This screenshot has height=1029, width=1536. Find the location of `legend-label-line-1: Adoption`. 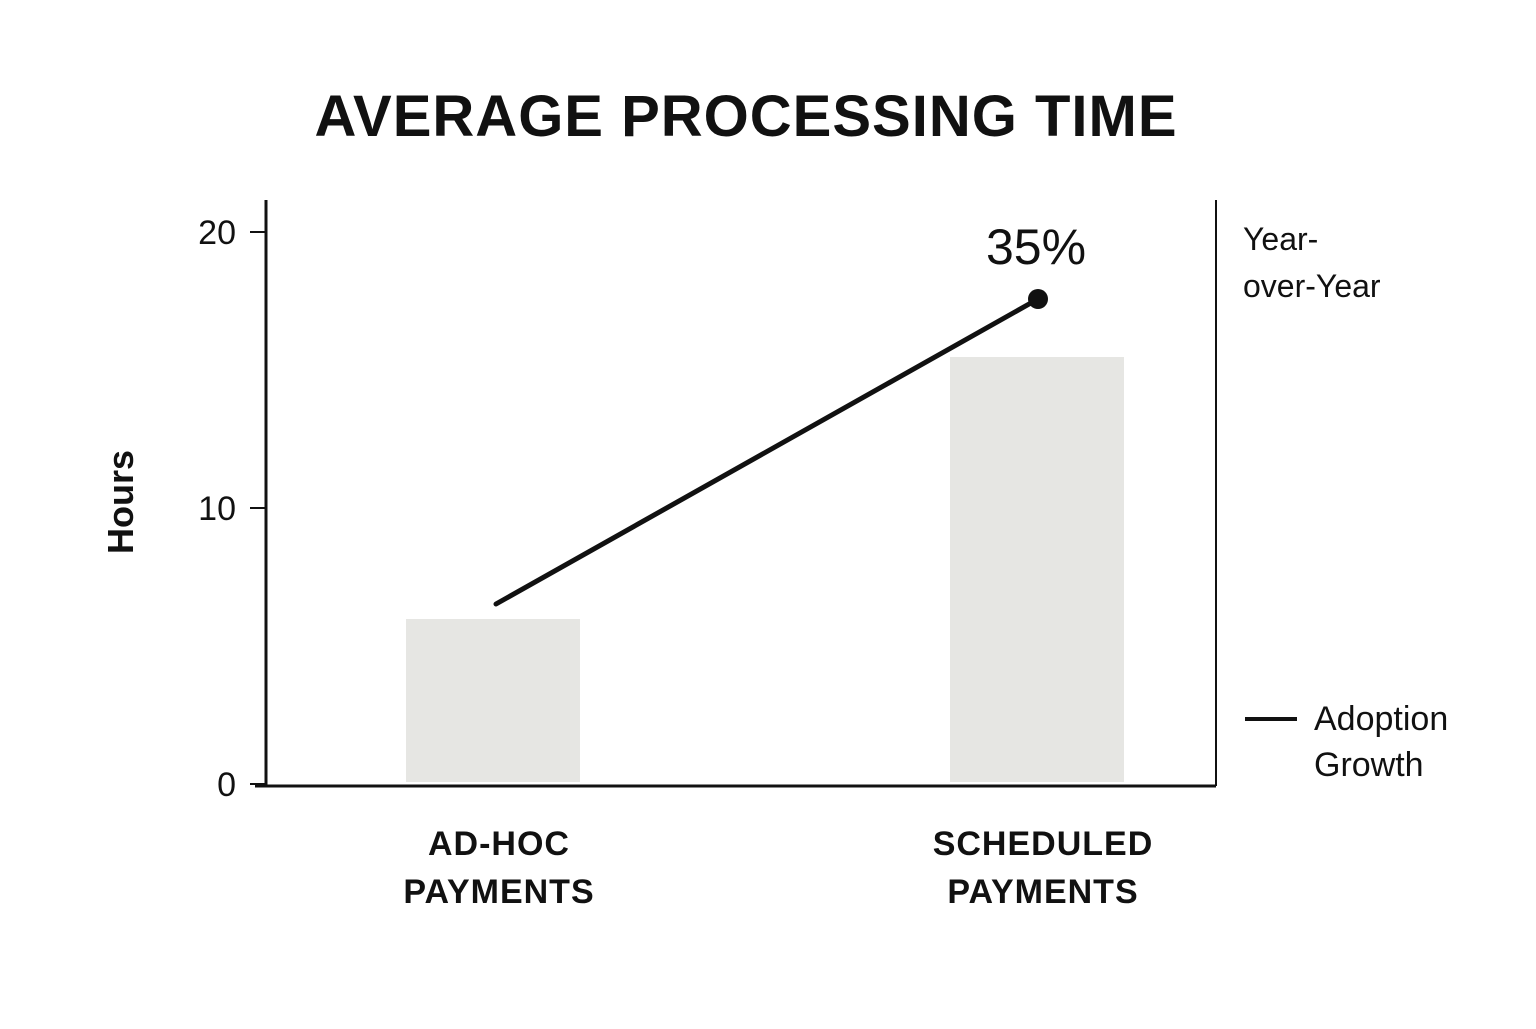

legend-label-line-1: Adoption is located at coordinates (1381, 719).